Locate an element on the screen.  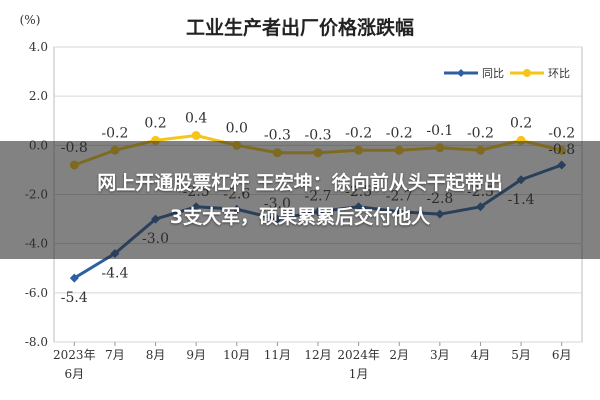
x-tick-label-9-0: 3月 is located at coordinates (440, 355).